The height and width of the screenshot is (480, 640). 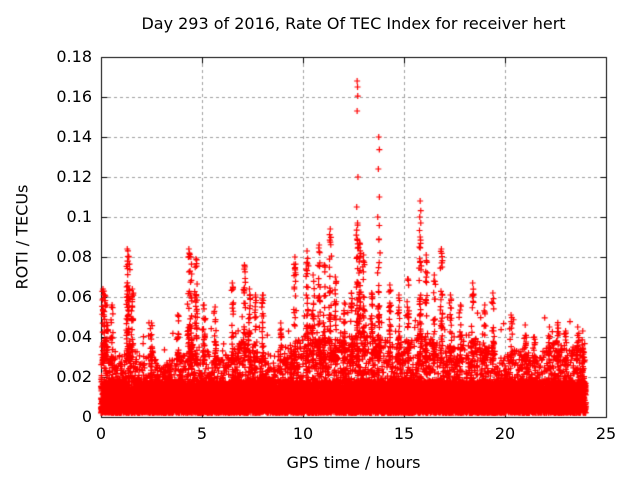 What do you see at coordinates (505, 433) in the screenshot?
I see `x-tick-label: 20` at bounding box center [505, 433].